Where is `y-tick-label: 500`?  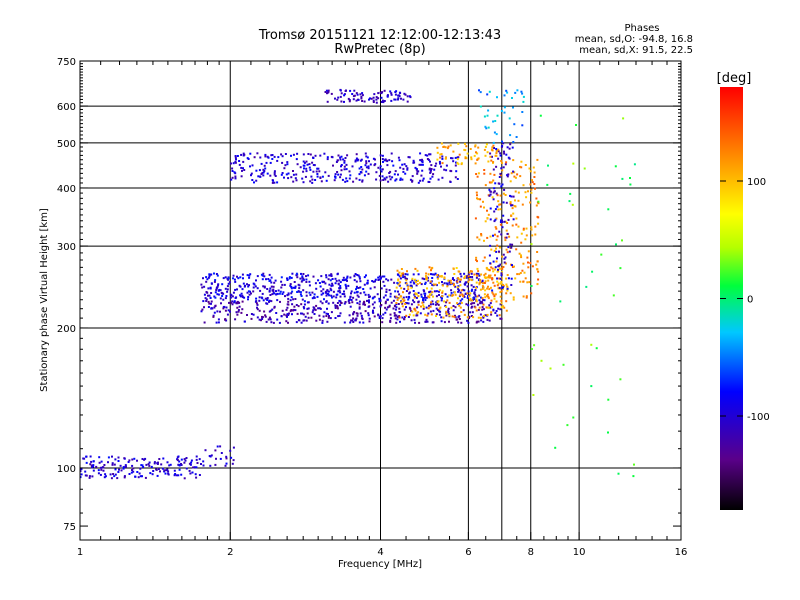
y-tick-label: 500 is located at coordinates (66, 144).